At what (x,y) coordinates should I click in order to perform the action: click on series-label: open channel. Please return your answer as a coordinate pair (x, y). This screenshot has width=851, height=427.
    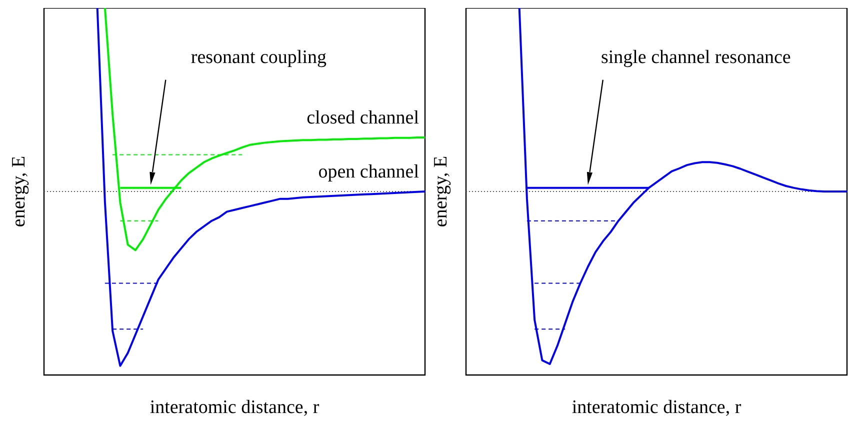
    Looking at the image, I should click on (368, 172).